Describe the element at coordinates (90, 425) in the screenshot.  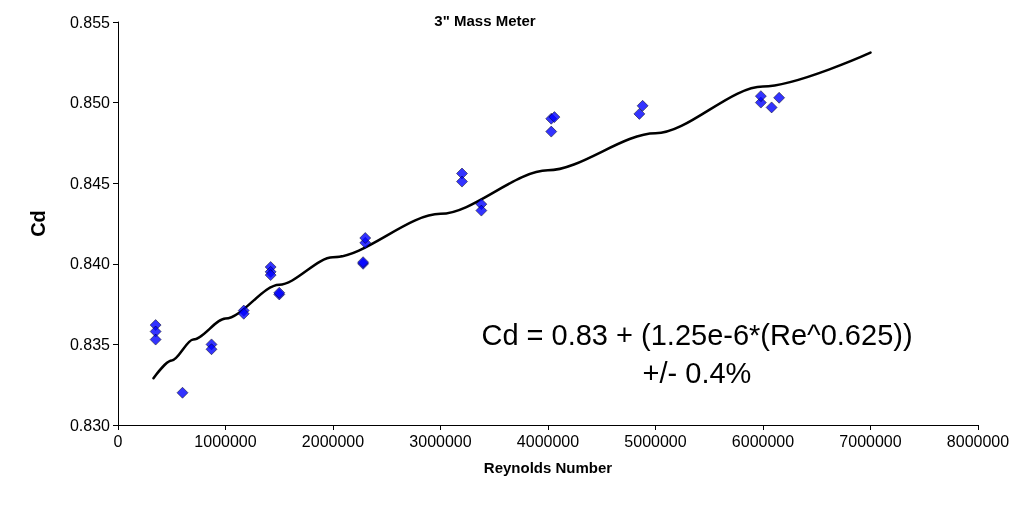
I see `y-tick-label: 0.830` at that location.